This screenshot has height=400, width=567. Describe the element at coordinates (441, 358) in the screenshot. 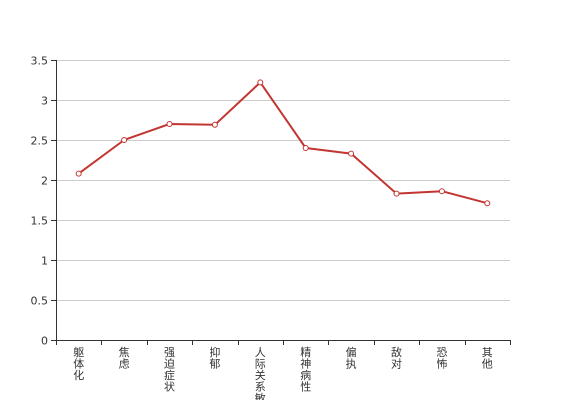

I see `x-category-label: 恐怖` at that location.